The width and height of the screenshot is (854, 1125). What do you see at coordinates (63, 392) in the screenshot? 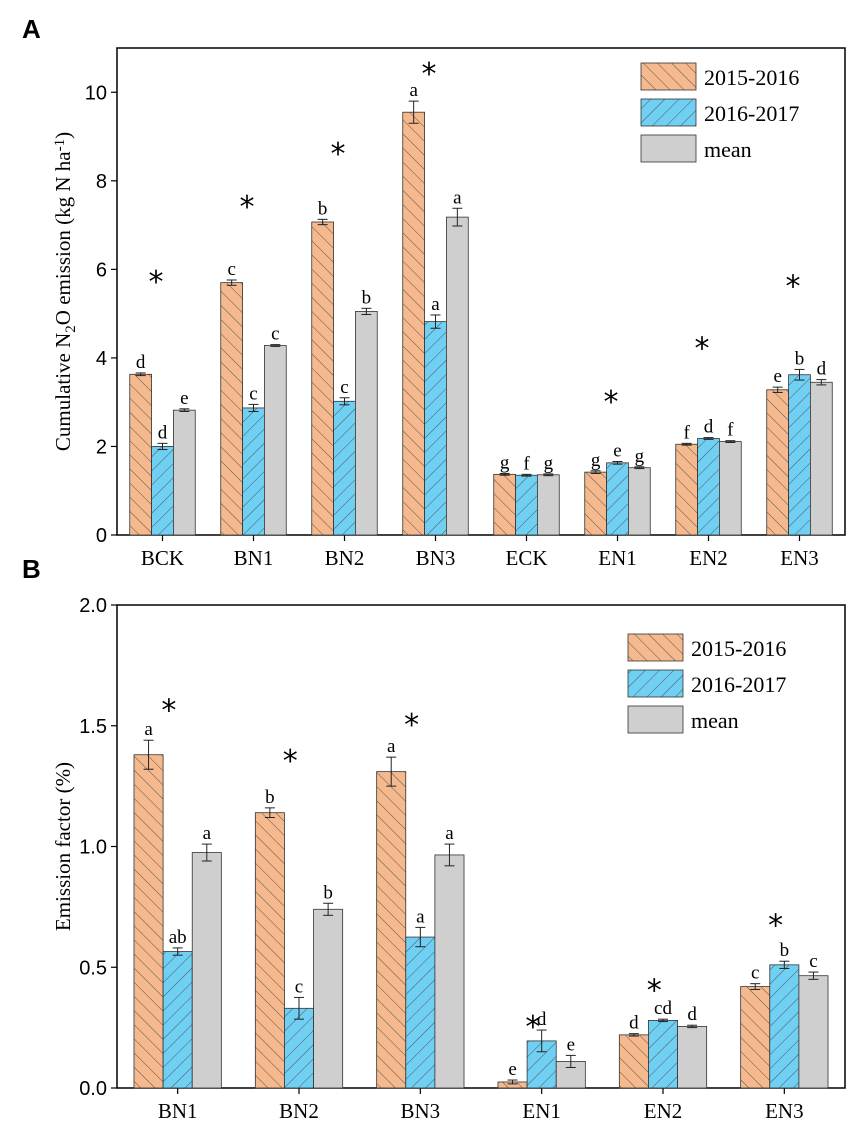
I see `y-axis-label-part: Cumulative N` at bounding box center [63, 392].